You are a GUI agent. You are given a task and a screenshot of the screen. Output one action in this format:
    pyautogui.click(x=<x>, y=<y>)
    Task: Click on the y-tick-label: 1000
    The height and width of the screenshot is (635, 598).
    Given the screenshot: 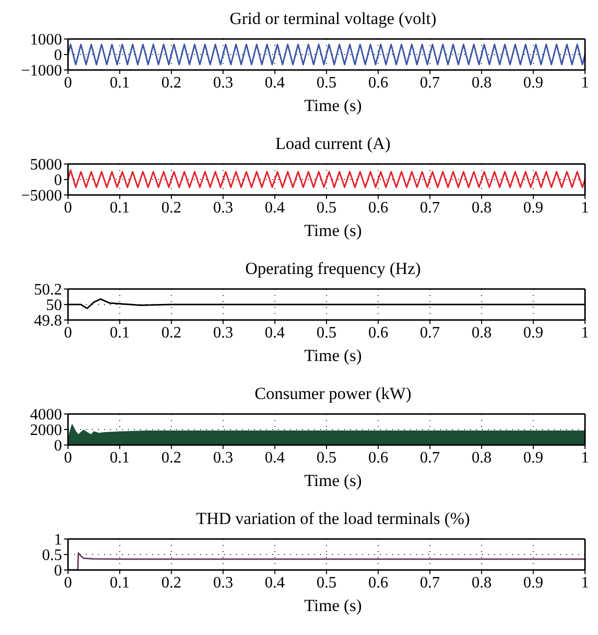 What is the action you would take?
    pyautogui.click(x=46, y=40)
    